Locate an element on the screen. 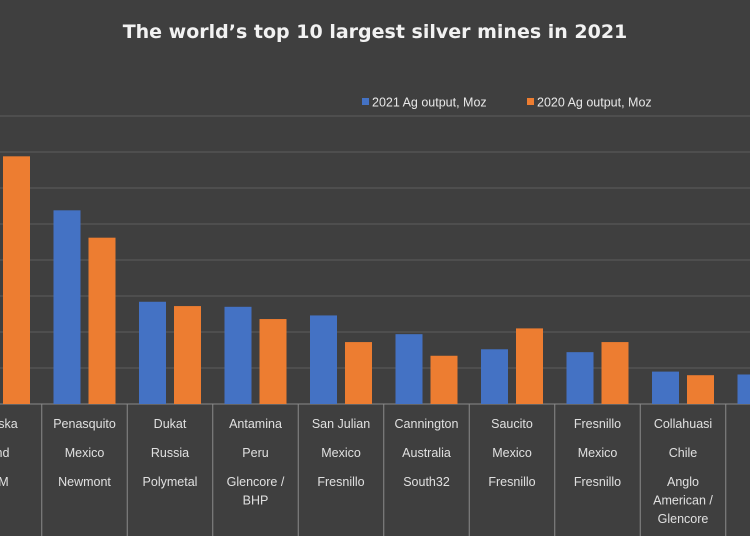  legend: 2021 Ag output, Moz 2020 Ag output, Moz is located at coordinates (507, 103).